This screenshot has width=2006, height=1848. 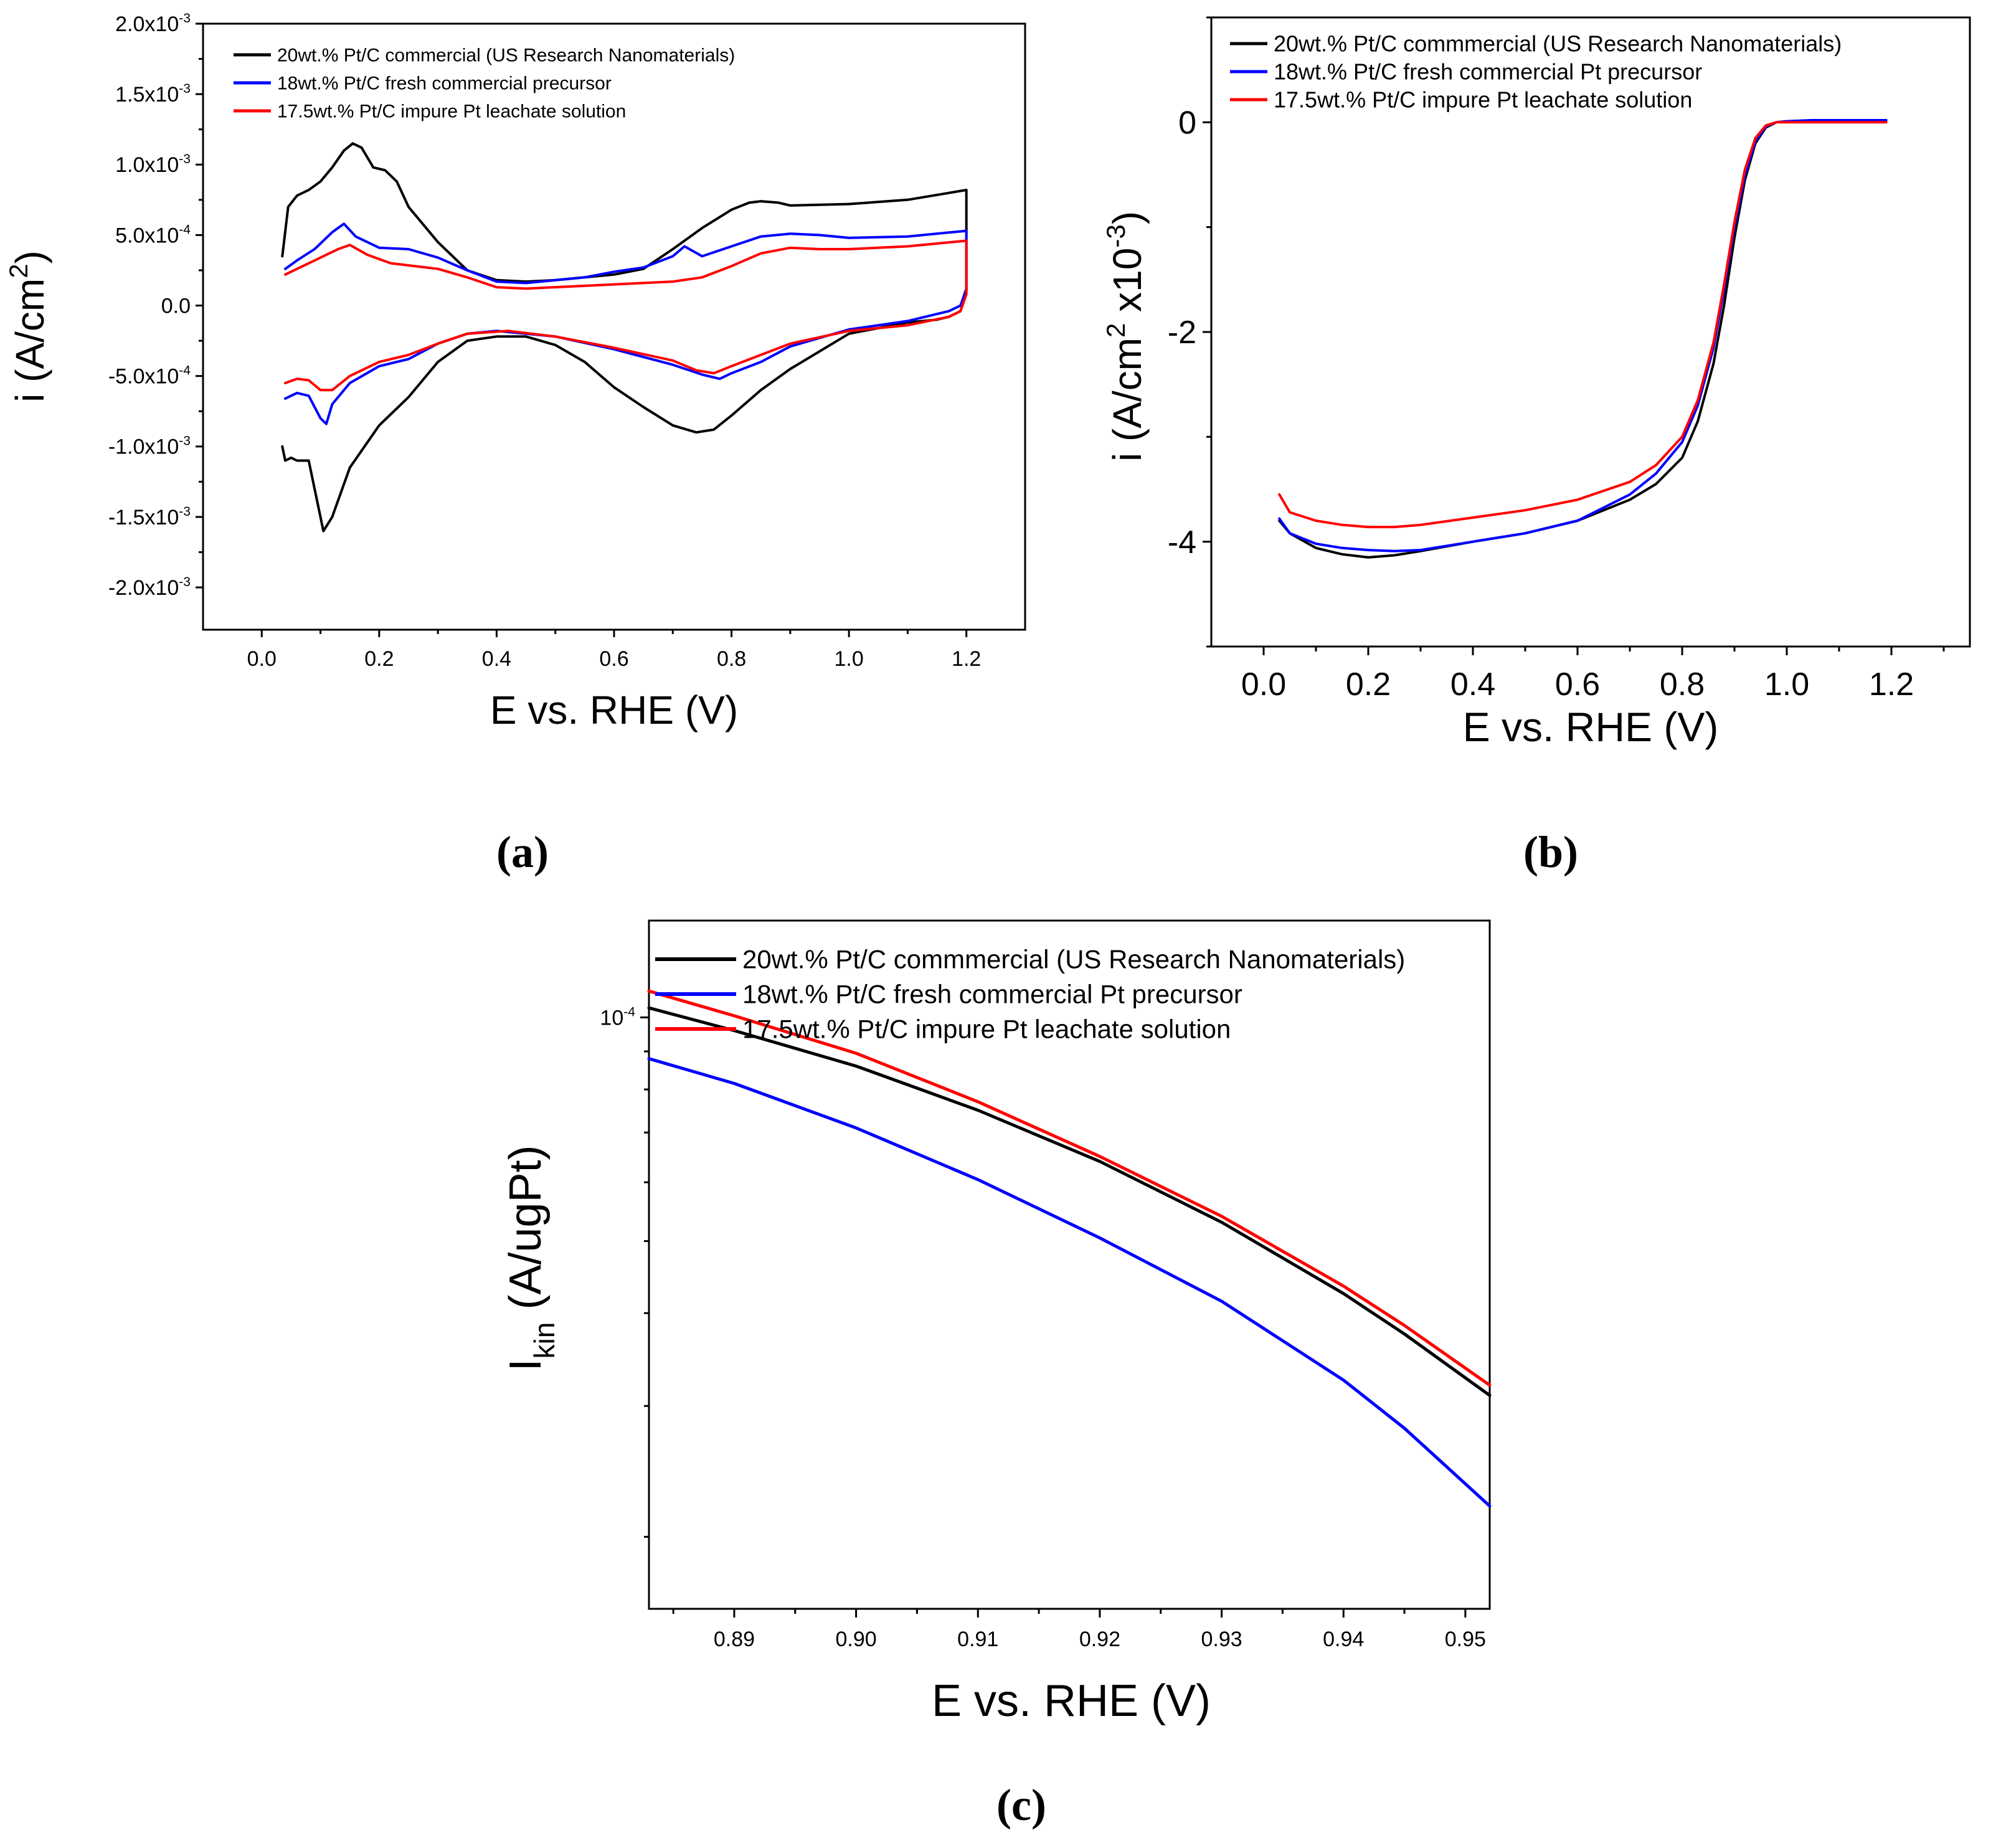 I want to click on panel-b-x-axis-title: E vs. RHE (V), so click(x=1591, y=727).